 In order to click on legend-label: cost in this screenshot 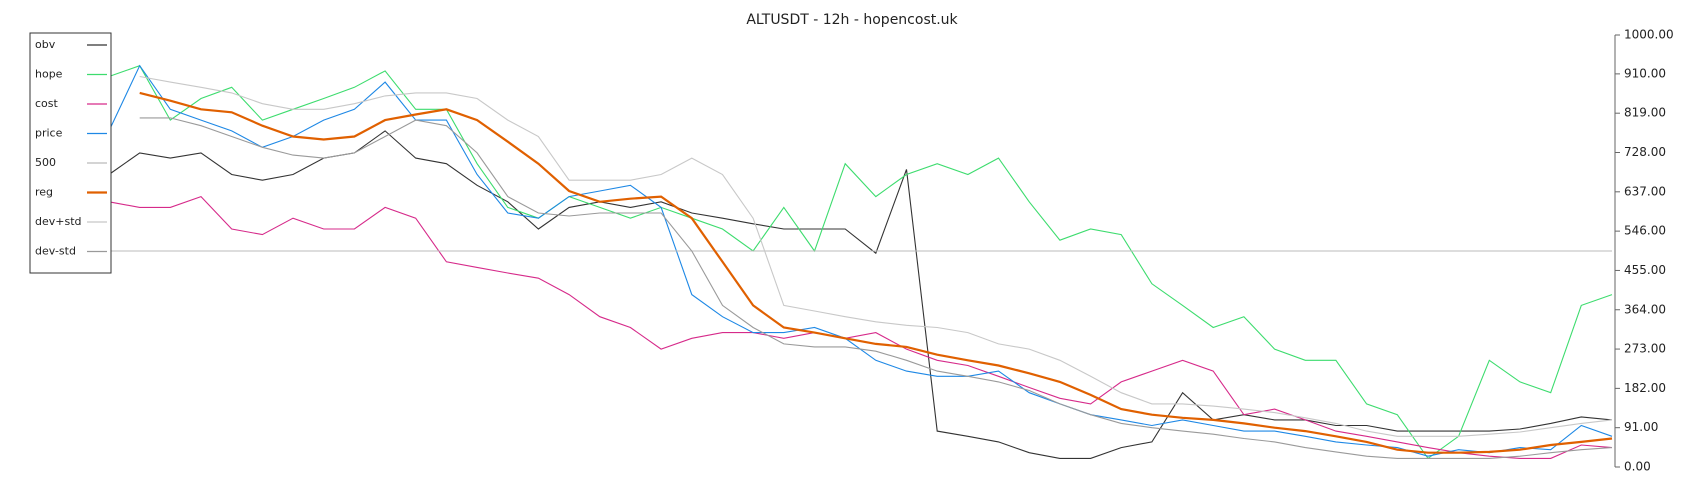, I will do `click(47, 103)`.